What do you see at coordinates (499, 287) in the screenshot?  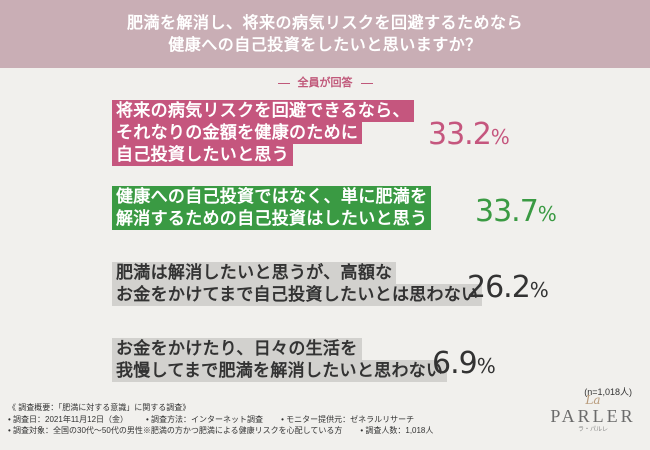 I see `answer-3-value: 26.2` at bounding box center [499, 287].